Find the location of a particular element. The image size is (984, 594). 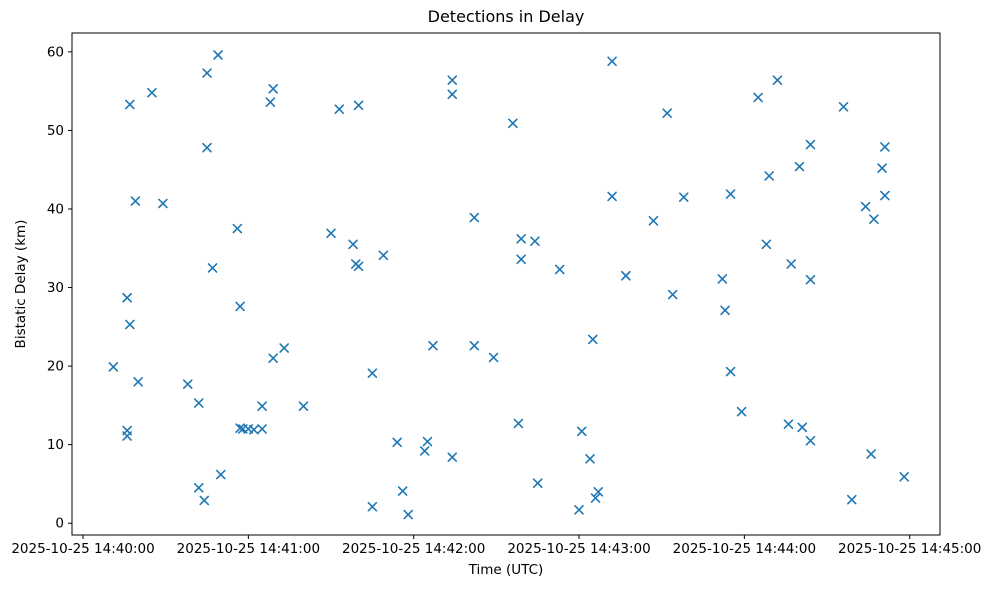

y-tick-label: 50 is located at coordinates (55, 131).